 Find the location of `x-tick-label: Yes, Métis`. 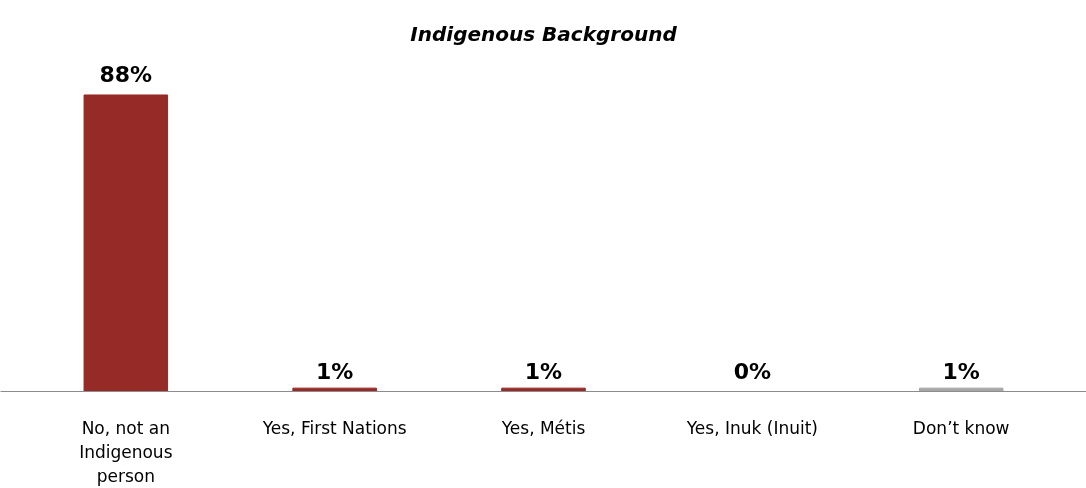

x-tick-label: Yes, Métis is located at coordinates (543, 427).